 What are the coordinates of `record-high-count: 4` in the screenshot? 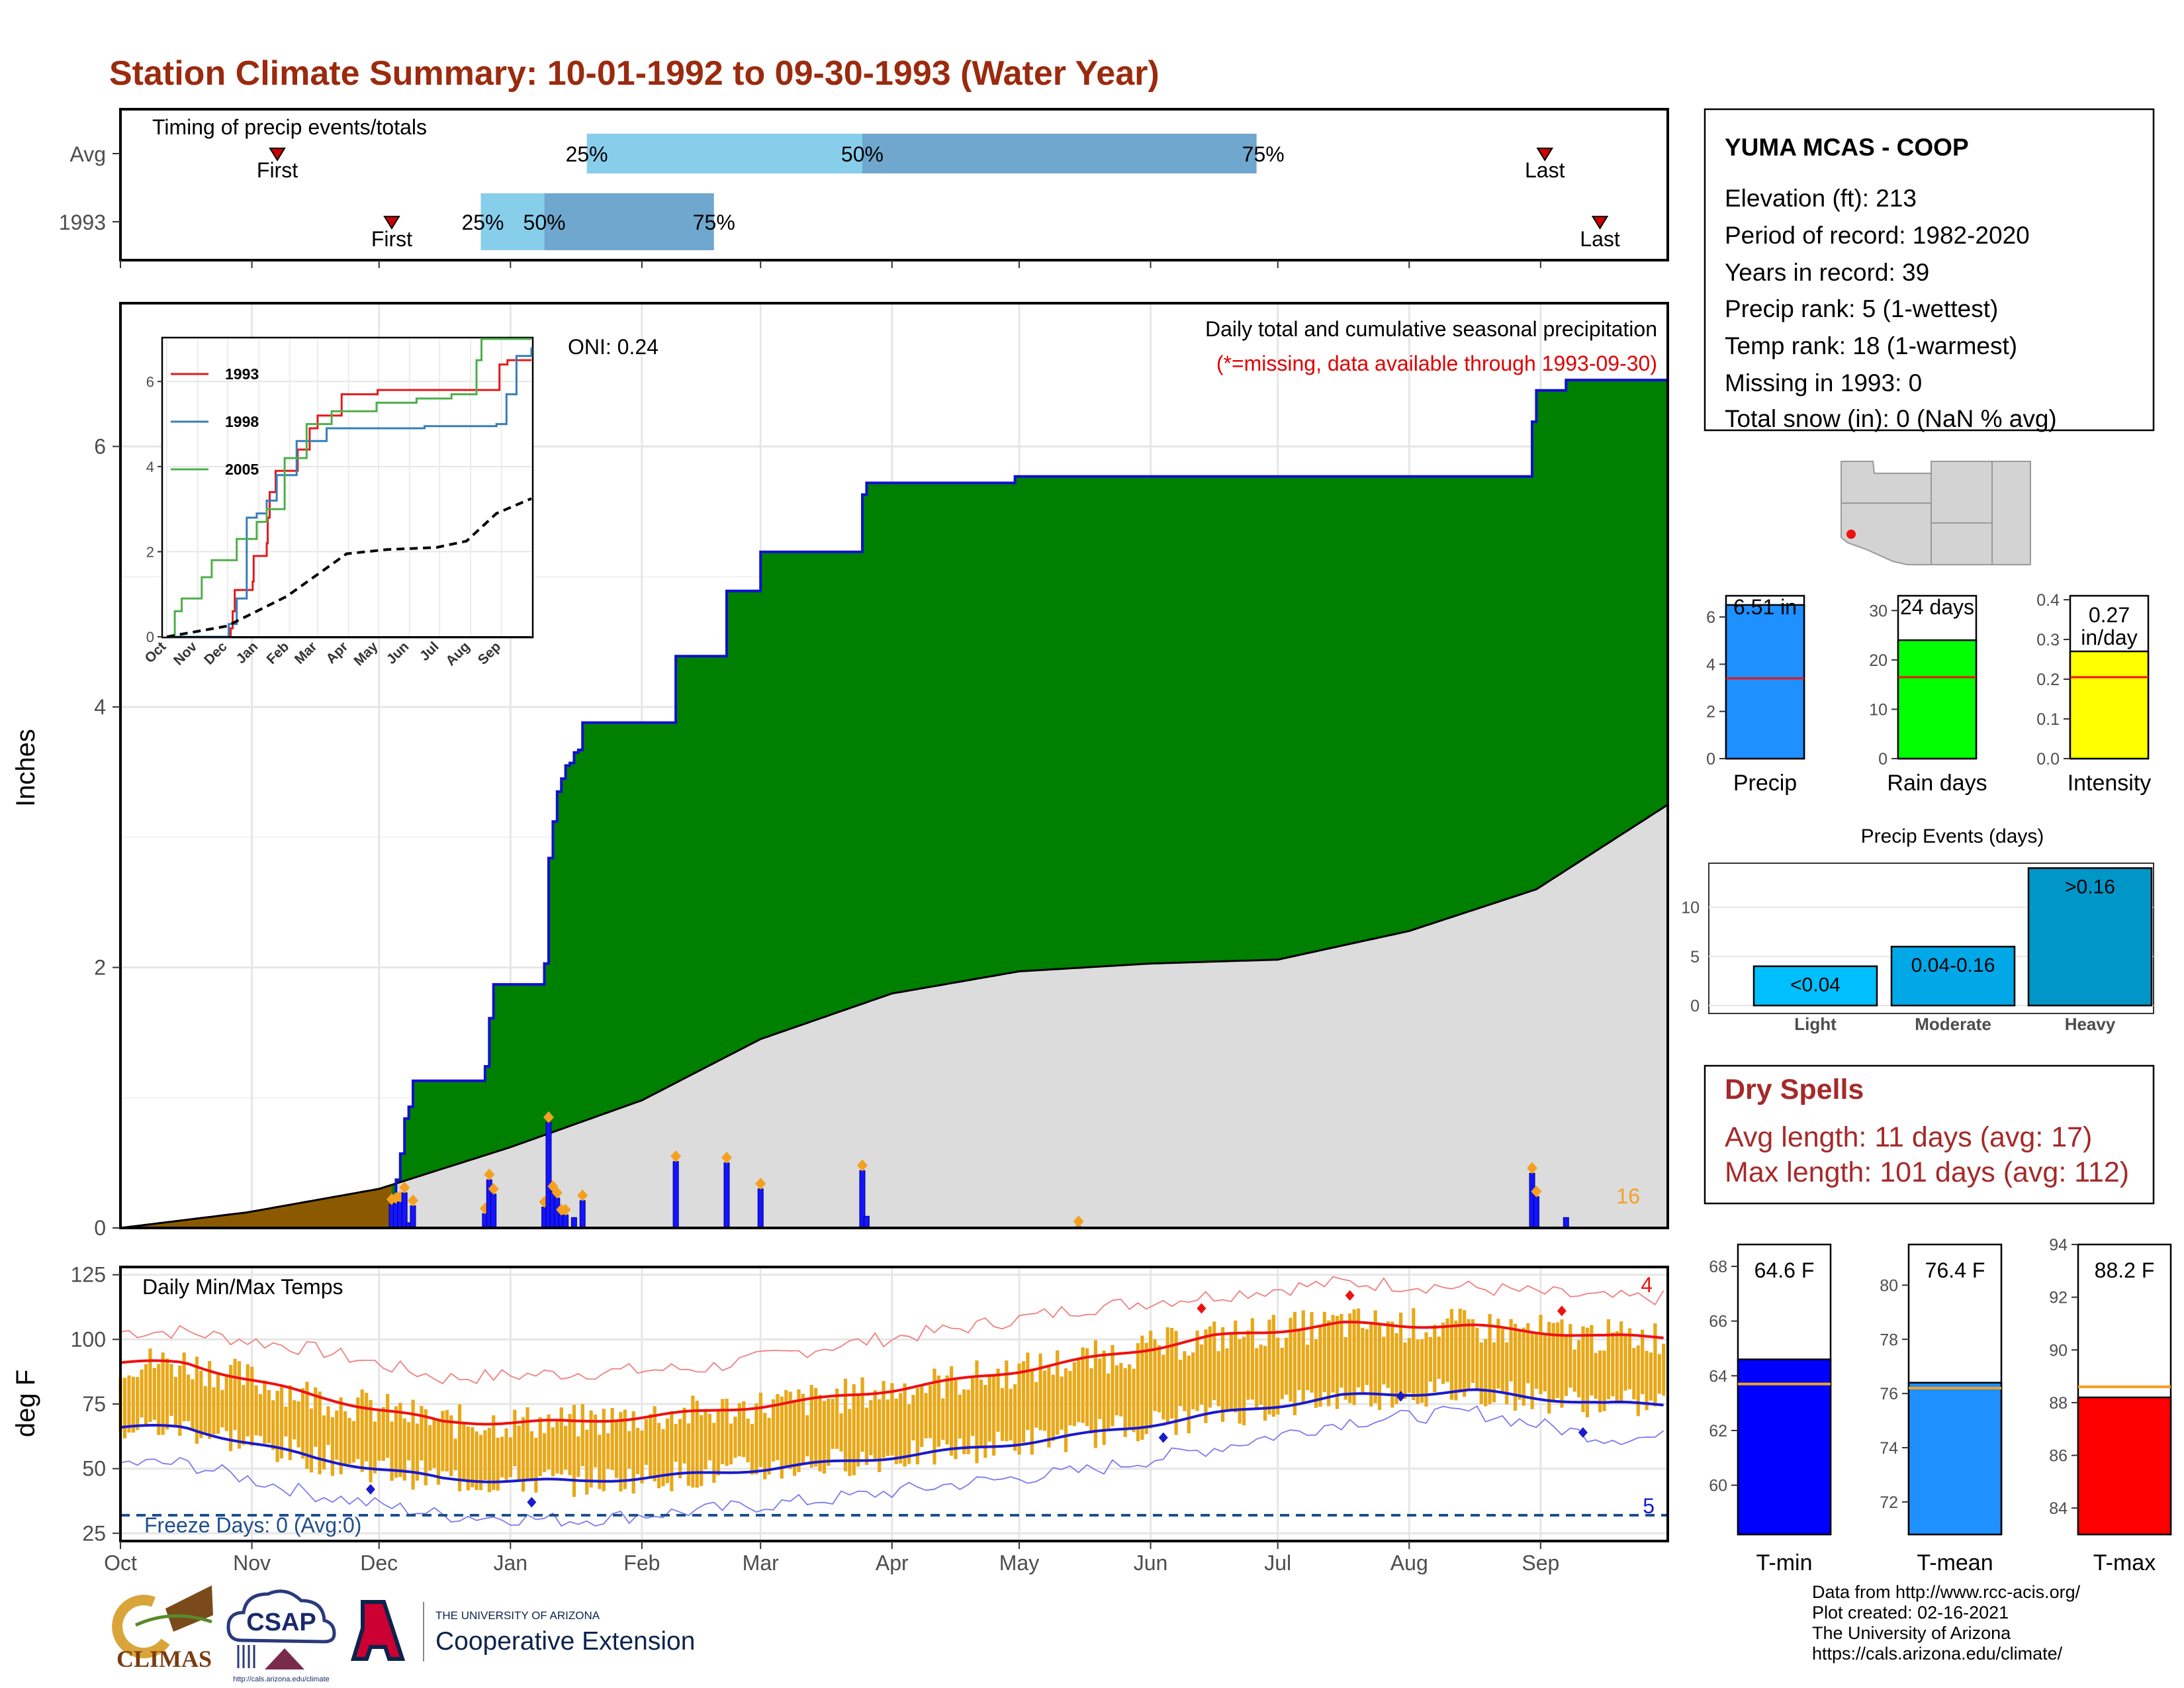 It's located at (1647, 1285).